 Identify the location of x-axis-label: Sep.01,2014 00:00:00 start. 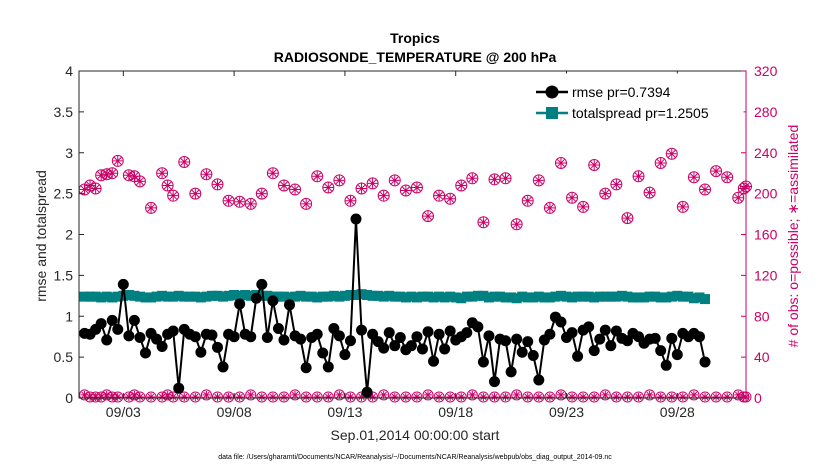
(415, 435).